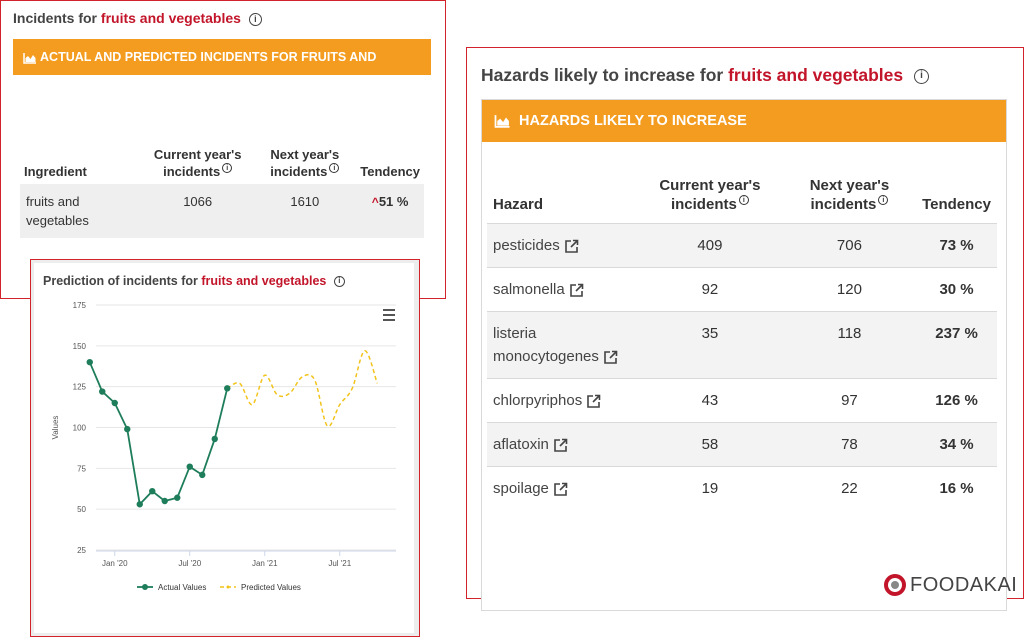 Image resolution: width=1024 pixels, height=637 pixels. Describe the element at coordinates (742, 444) in the screenshot. I see `table-row: aflatoxin 58 78 34 %` at that location.